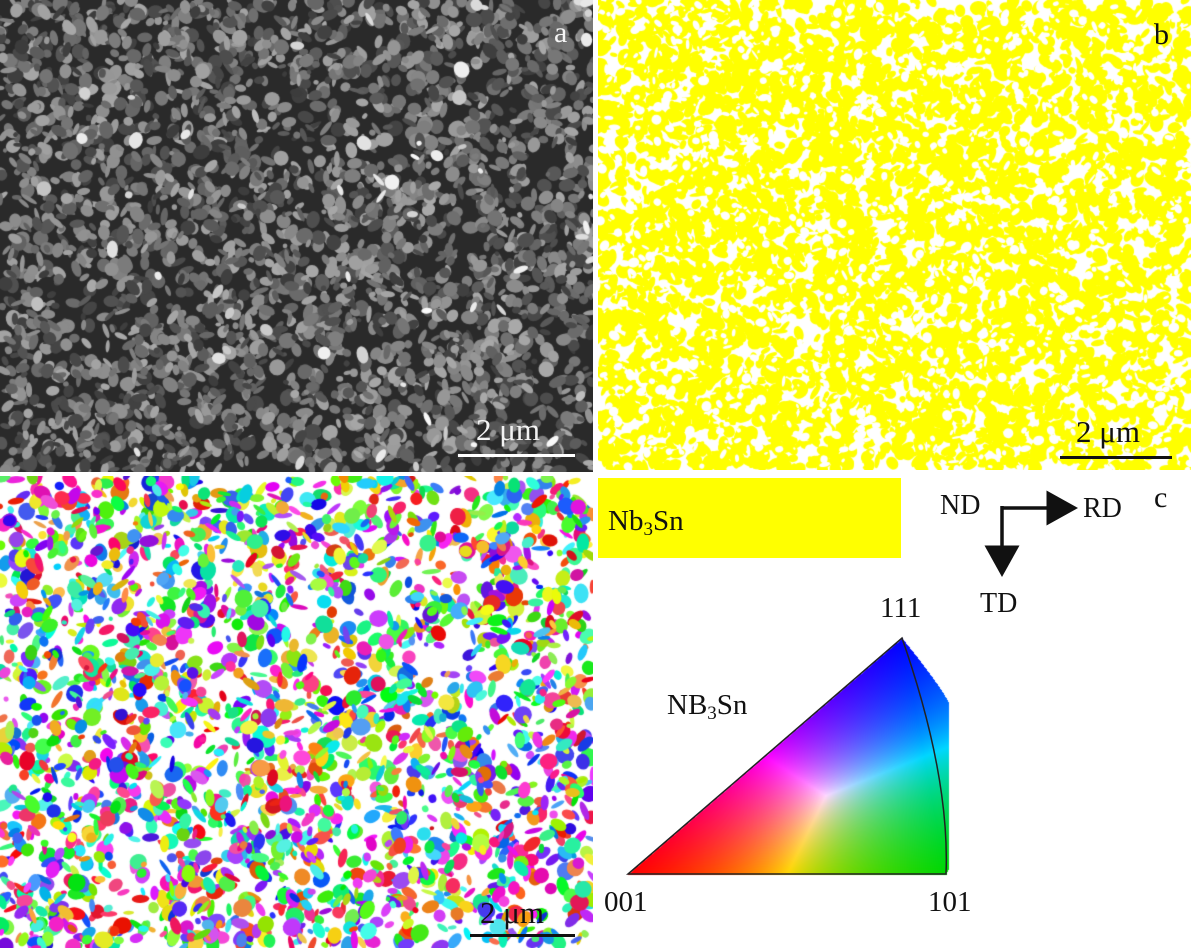 The height and width of the screenshot is (948, 1191). What do you see at coordinates (901, 608) in the screenshot?
I see `pole-label-111: 111` at bounding box center [901, 608].